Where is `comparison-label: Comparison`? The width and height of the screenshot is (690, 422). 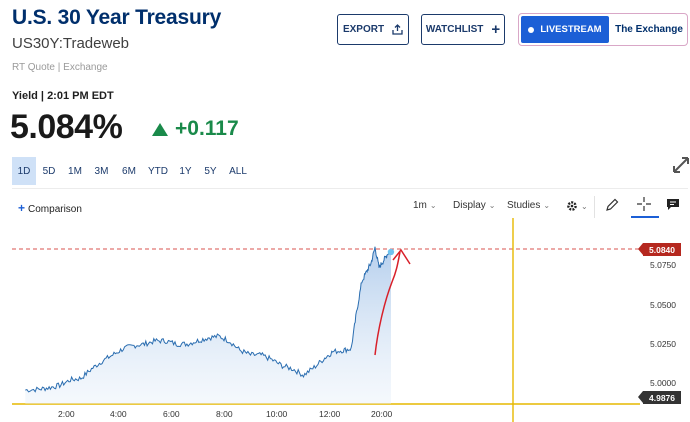 comparison-label: Comparison is located at coordinates (55, 209).